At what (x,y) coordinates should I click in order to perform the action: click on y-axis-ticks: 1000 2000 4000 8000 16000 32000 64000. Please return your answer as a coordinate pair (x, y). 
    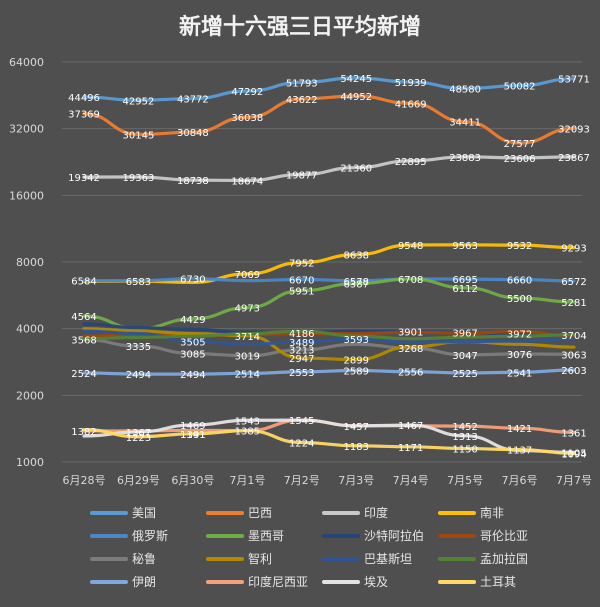
    Looking at the image, I should click on (26, 262).